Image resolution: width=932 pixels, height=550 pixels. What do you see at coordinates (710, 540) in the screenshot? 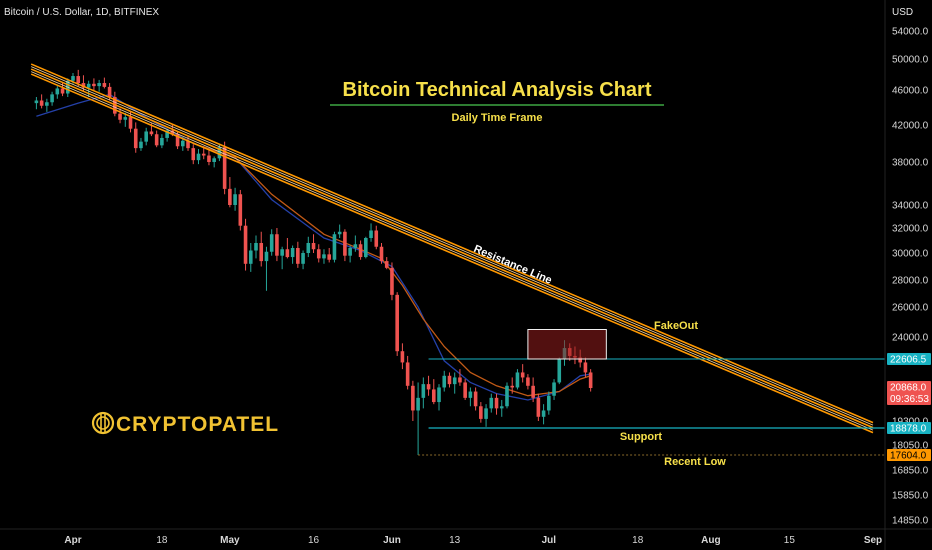
I see `x-tick-label: Aug` at bounding box center [710, 540].